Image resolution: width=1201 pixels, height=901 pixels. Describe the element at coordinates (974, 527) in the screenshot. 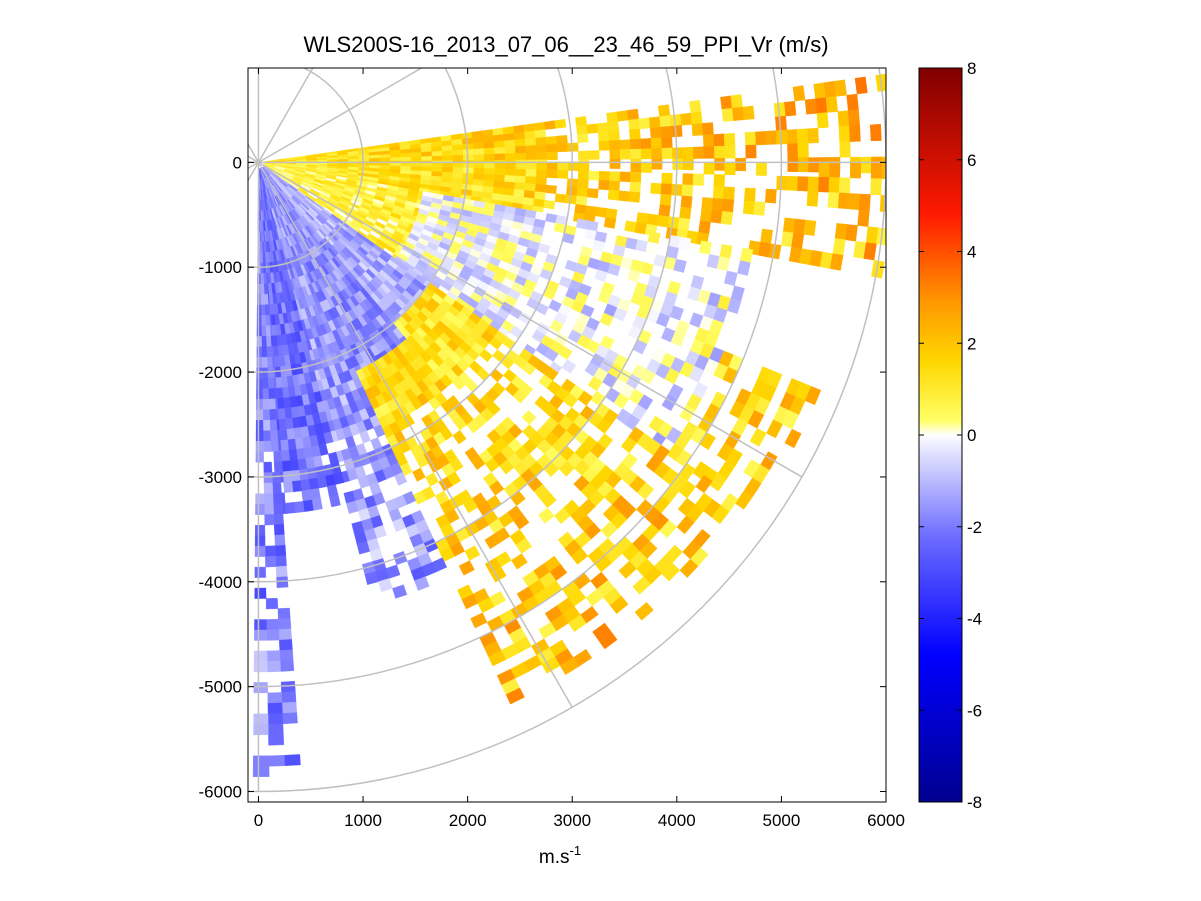

I see `colorbar-tick-label: -2` at that location.